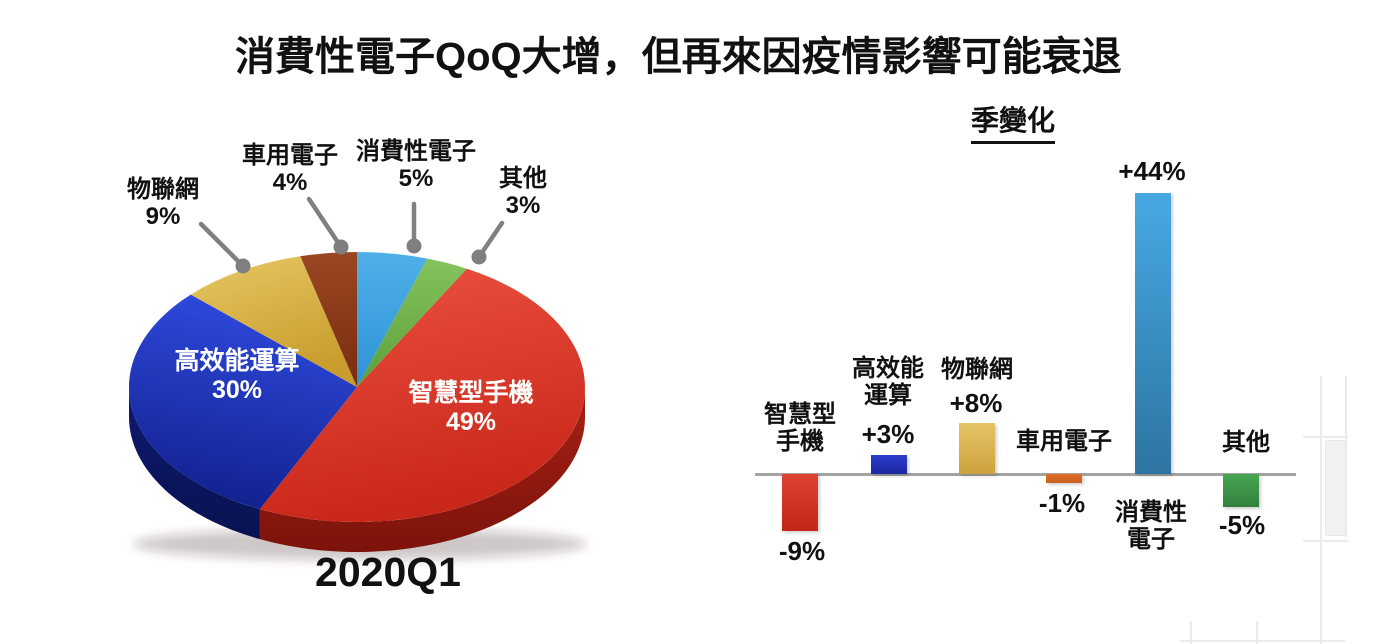  I want to click on pie-callout-automotive: 車用電子 4%, so click(290, 169).